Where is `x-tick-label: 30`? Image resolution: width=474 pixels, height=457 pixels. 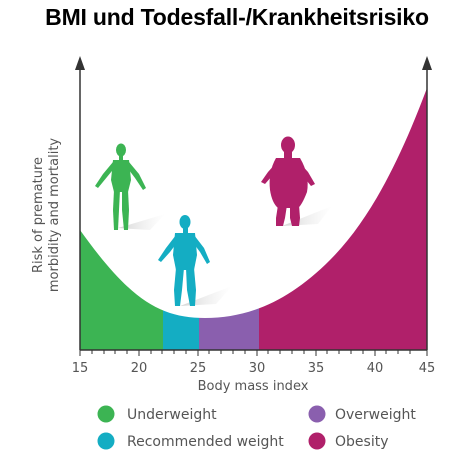 x-tick-label: 30 is located at coordinates (257, 368).